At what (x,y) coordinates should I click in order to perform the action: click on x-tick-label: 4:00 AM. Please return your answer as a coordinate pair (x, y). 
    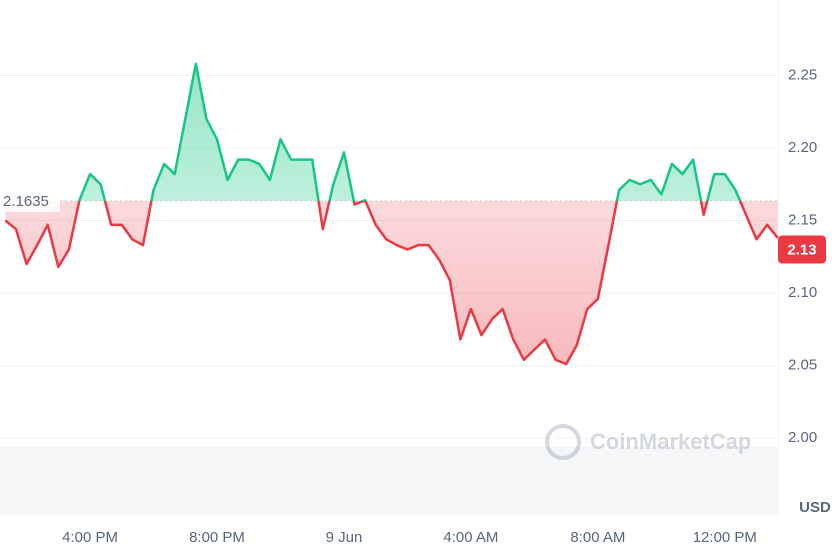
    Looking at the image, I should click on (470, 537).